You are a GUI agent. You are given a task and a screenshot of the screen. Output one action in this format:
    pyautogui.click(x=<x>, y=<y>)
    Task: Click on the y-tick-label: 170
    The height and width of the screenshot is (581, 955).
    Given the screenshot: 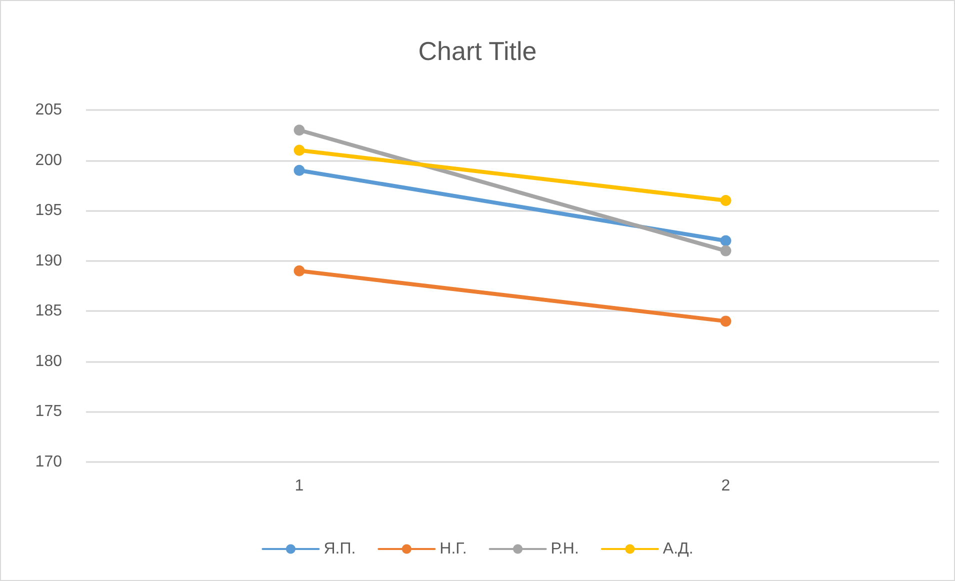 What is the action you would take?
    pyautogui.click(x=48, y=462)
    